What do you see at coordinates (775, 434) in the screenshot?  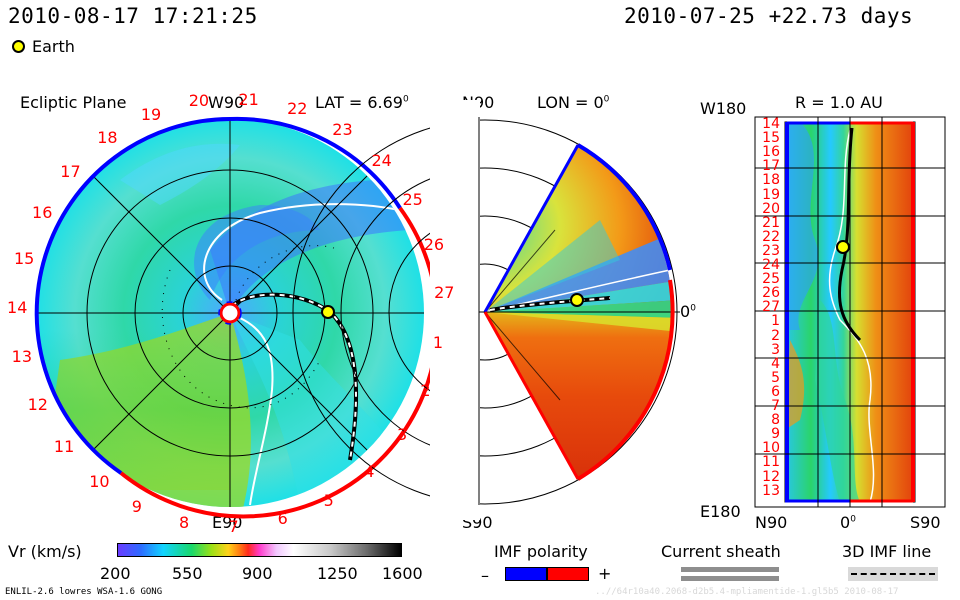 I see `sphere-row-9: 9` at bounding box center [775, 434].